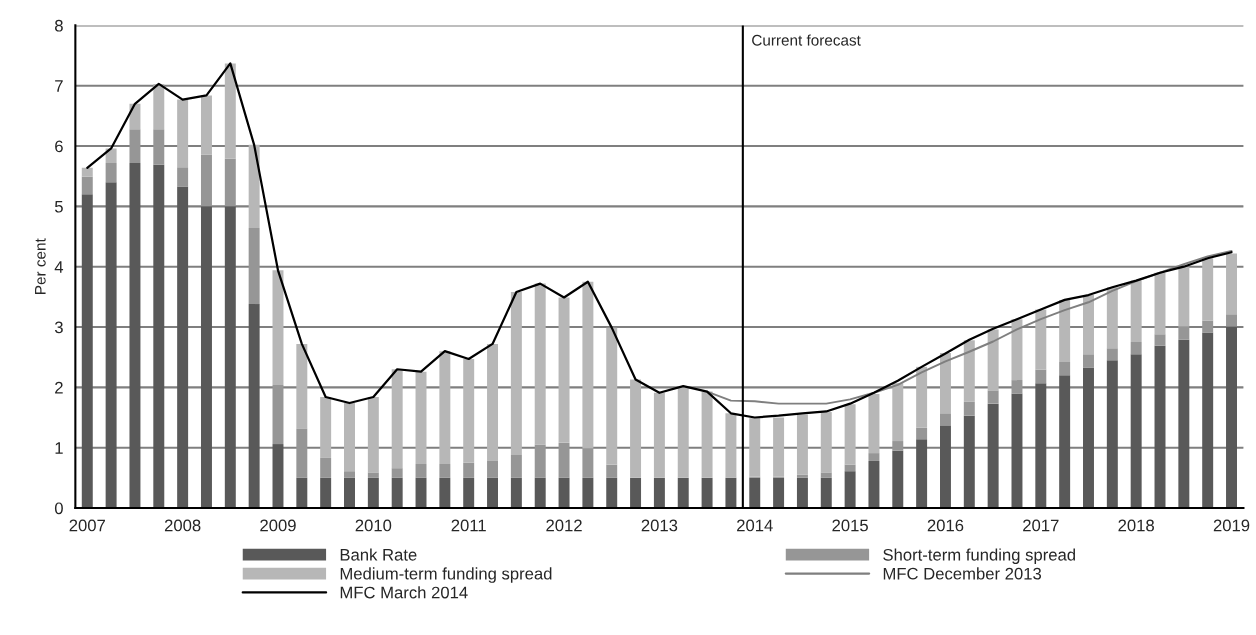 This screenshot has height=635, width=1256. Describe the element at coordinates (446, 575) in the screenshot. I see `legend-label: Medium-term funding spread` at that location.